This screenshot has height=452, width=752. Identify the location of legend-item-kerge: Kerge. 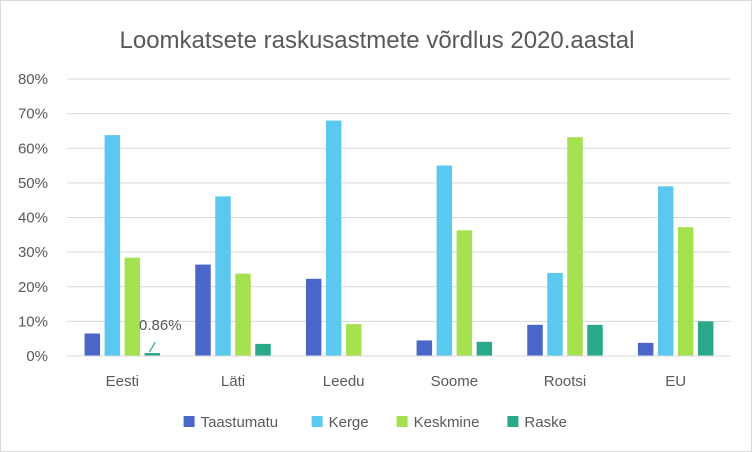
(340, 422).